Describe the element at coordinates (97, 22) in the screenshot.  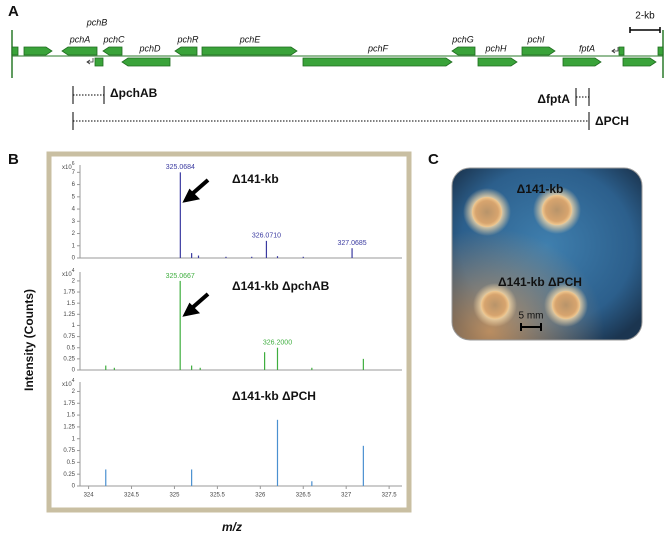
I see `gene-label: pchB` at that location.